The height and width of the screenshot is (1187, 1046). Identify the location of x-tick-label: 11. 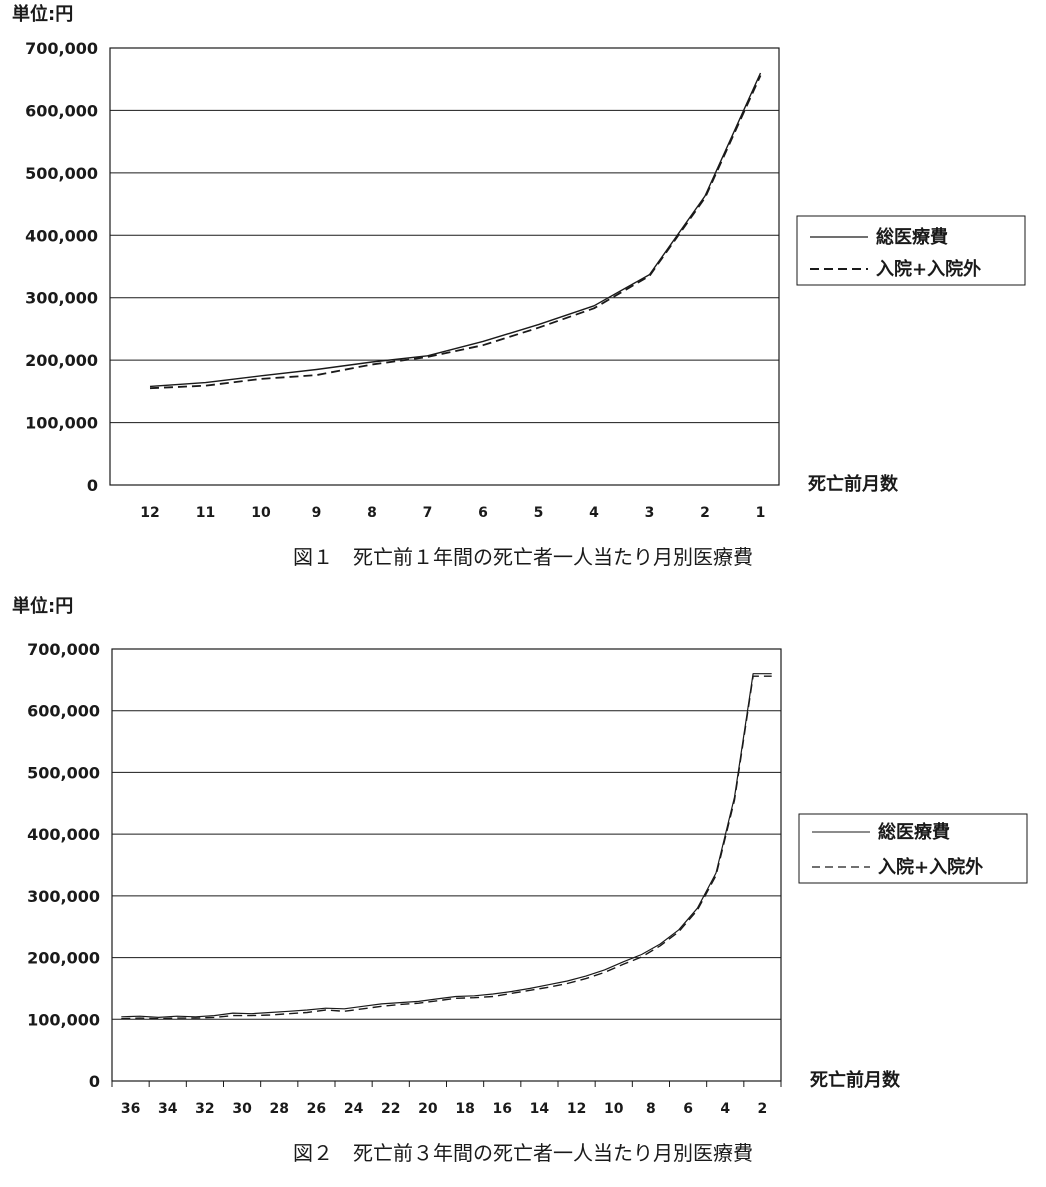
(205, 513).